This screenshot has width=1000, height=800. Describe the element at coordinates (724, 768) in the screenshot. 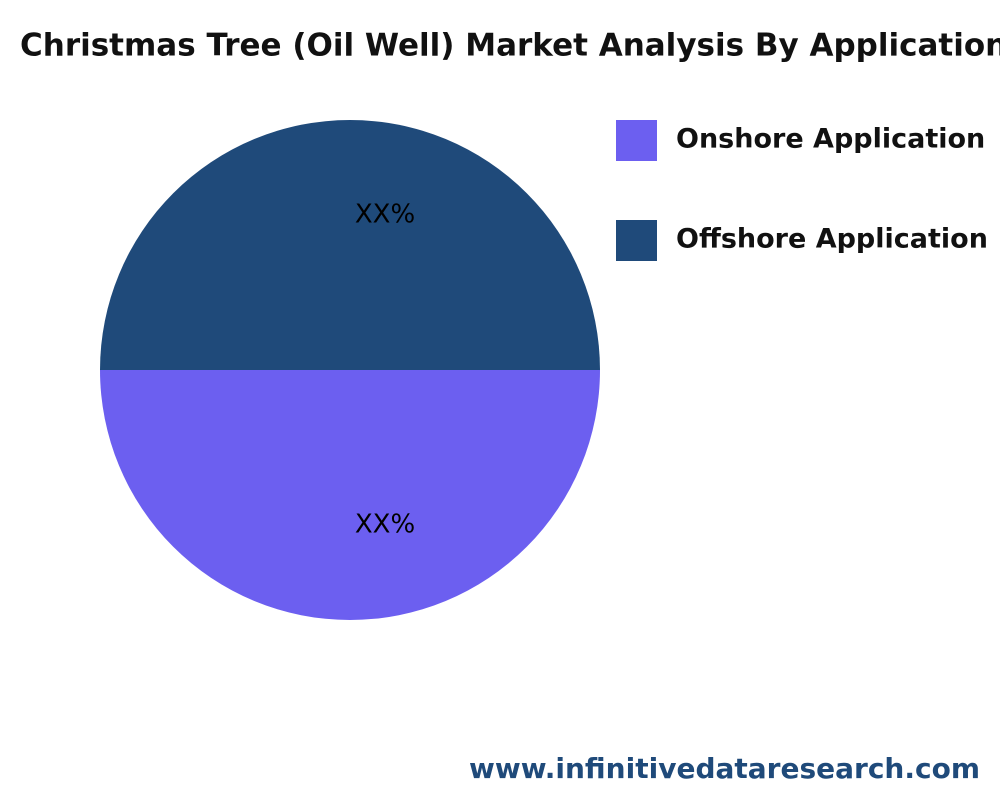

I see `footer: www.infinitivedataresearch.com` at that location.